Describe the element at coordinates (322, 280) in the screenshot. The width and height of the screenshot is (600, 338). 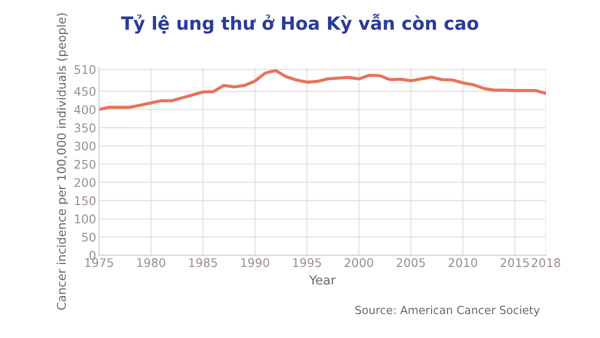
I see `x-axis-title: Year` at that location.